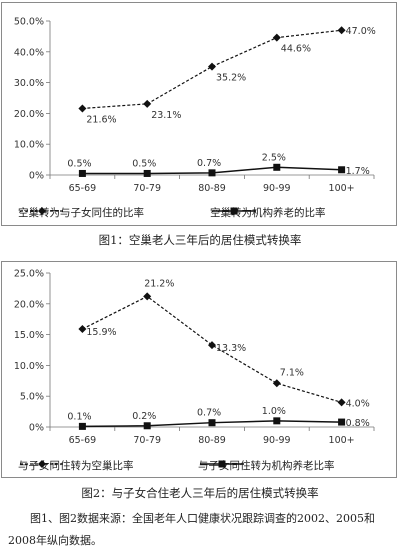 This screenshot has width=400, height=554. I want to click on chart-1-legend-label-2: 空巢转为机构养老的比率, so click(268, 213).